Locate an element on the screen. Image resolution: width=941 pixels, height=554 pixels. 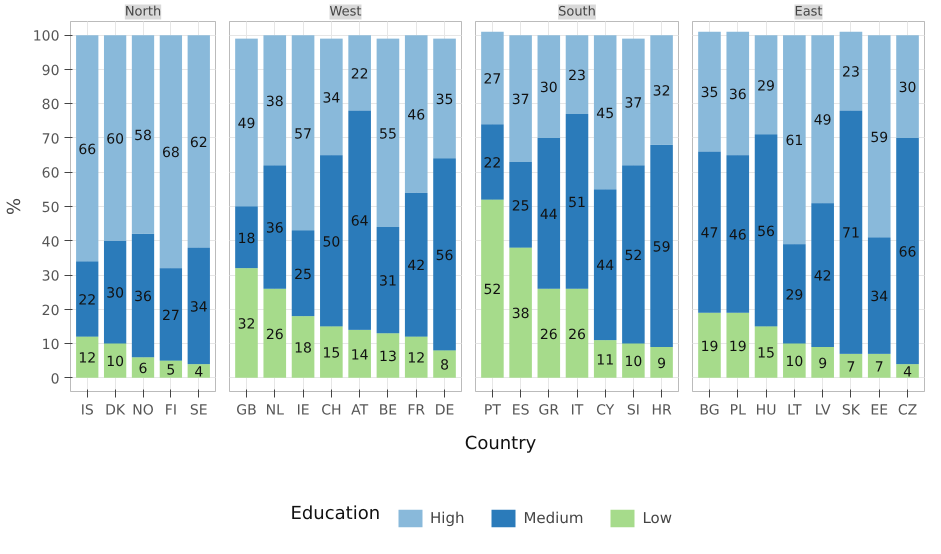
data-label: 26 is located at coordinates (275, 334).